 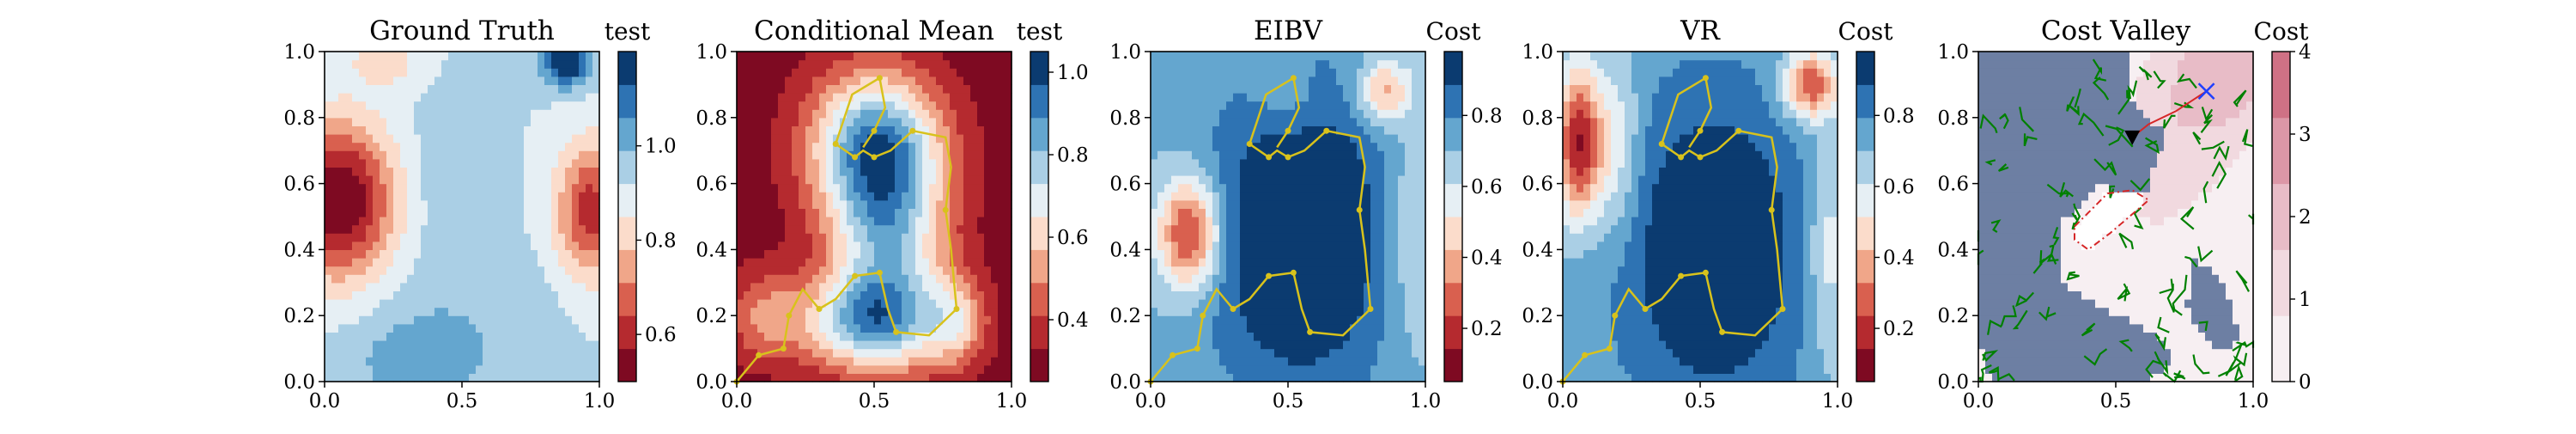 I want to click on trajectory-waypoint, so click(x=896, y=332).